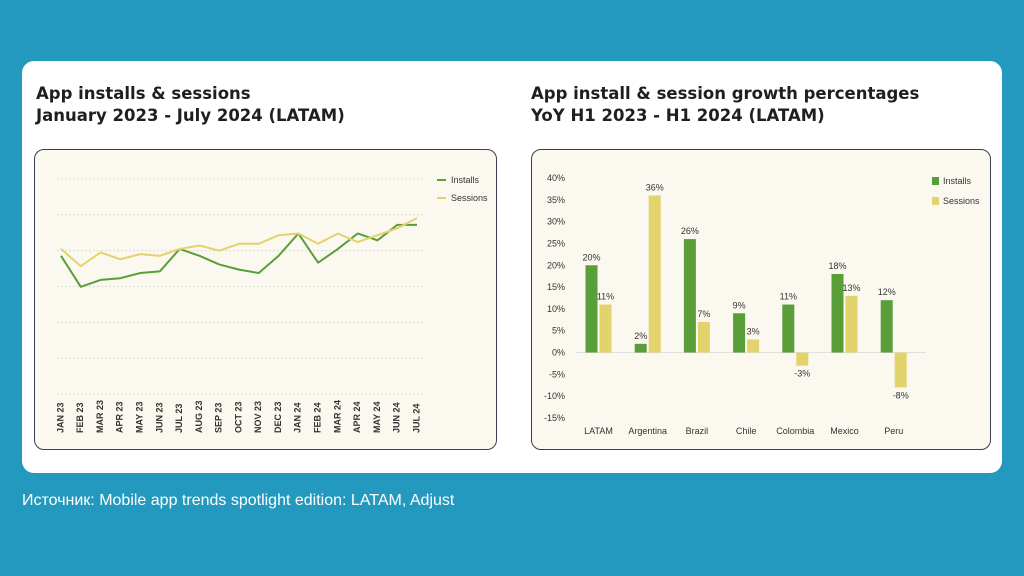 The image size is (1024, 576). I want to click on x-tick-label: MAY 23, so click(139, 417).